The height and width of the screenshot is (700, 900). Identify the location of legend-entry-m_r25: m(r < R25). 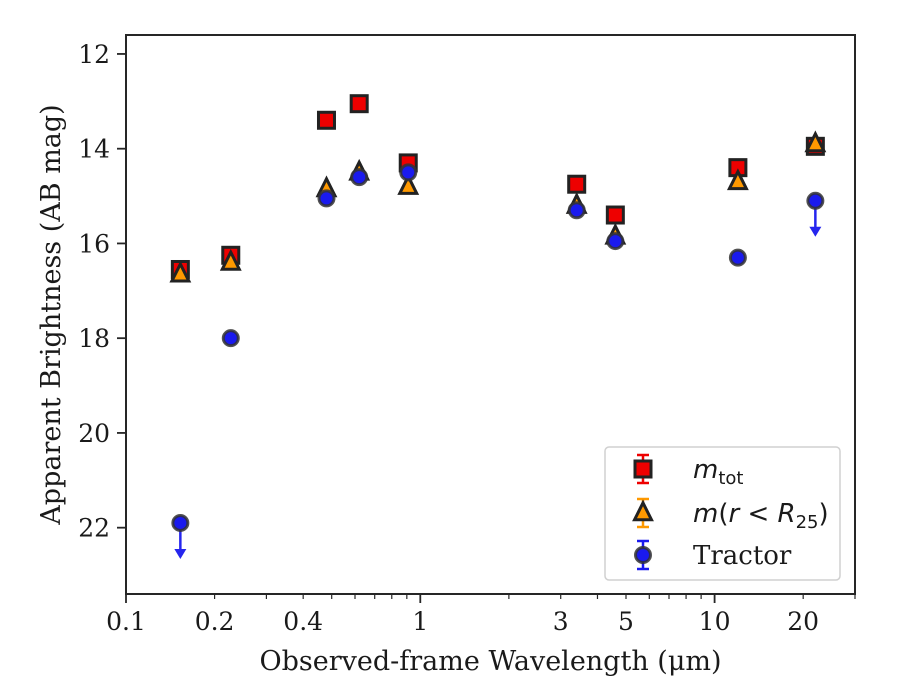
(730, 515).